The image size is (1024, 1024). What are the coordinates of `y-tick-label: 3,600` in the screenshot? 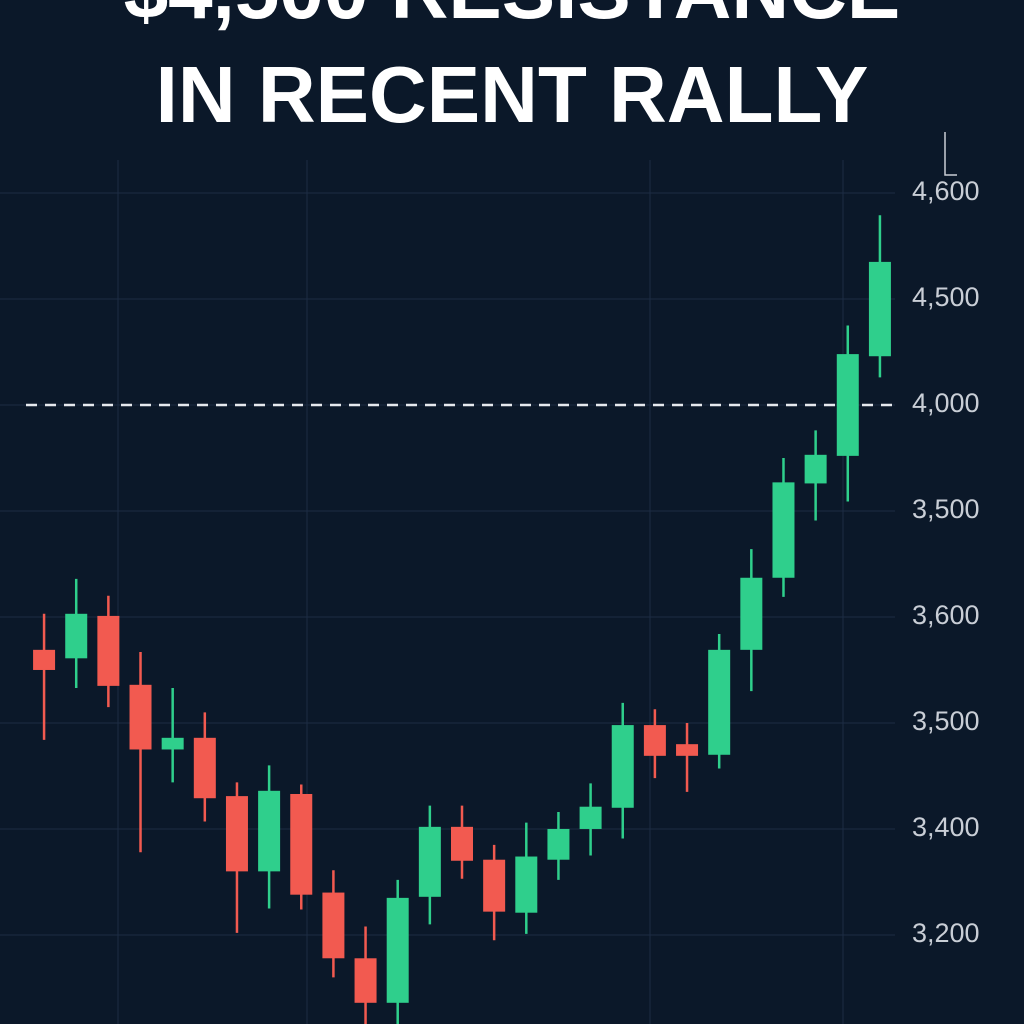 It's located at (946, 615).